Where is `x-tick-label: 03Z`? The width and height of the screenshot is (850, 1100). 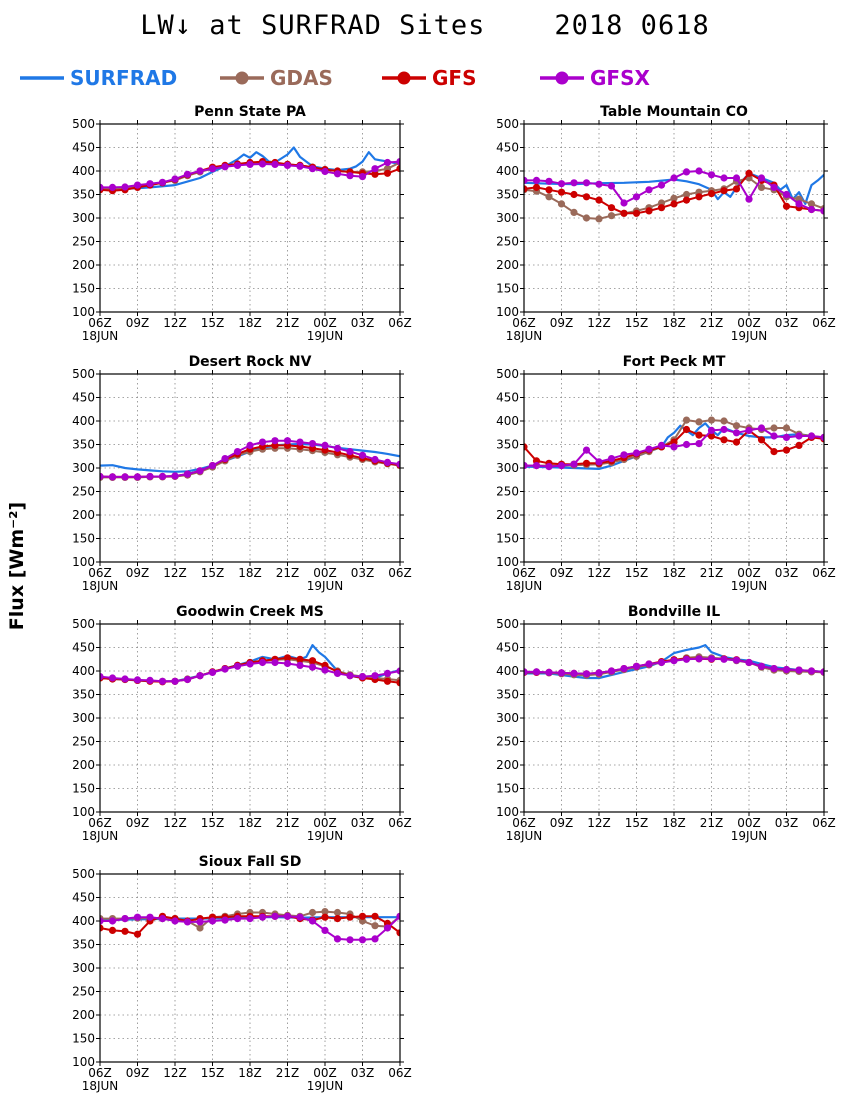
x-tick-label: 03Z is located at coordinates (787, 823).